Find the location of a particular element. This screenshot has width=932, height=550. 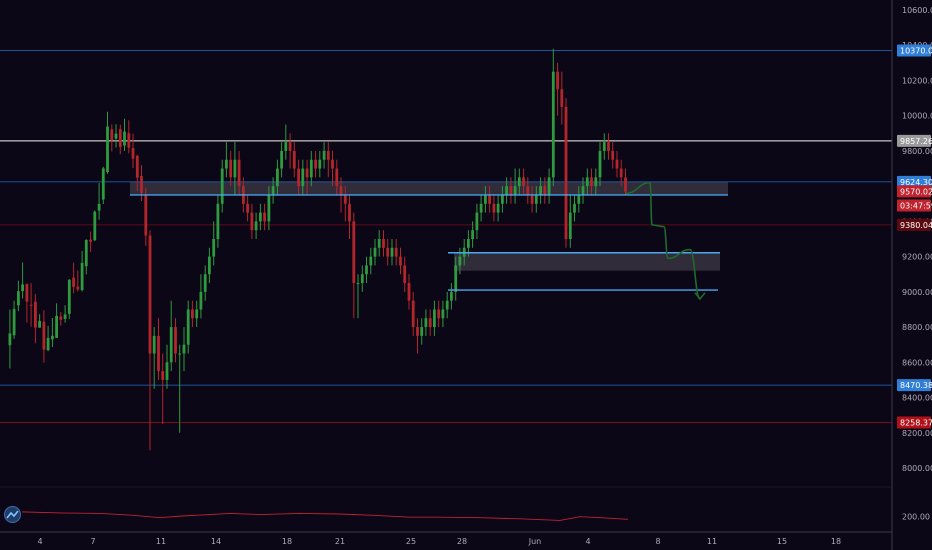

price-badge-text: 9380.04 is located at coordinates (916, 225).